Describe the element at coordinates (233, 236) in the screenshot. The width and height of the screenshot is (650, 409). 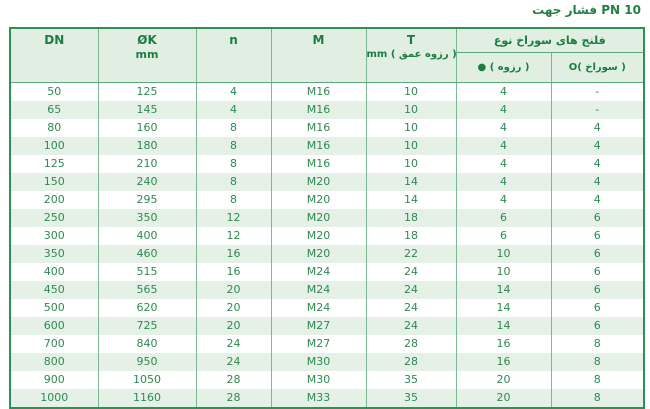
I see `table-cell: 12` at that location.